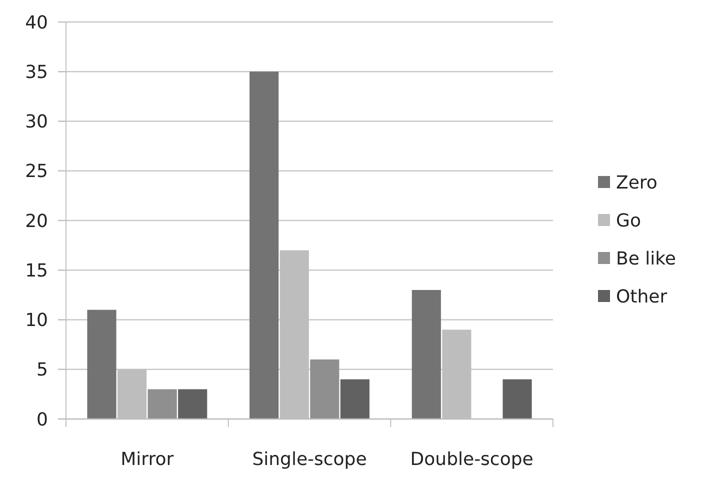 This screenshot has width=718, height=477. Describe the element at coordinates (36, 171) in the screenshot. I see `y-tick-label: 25` at that location.